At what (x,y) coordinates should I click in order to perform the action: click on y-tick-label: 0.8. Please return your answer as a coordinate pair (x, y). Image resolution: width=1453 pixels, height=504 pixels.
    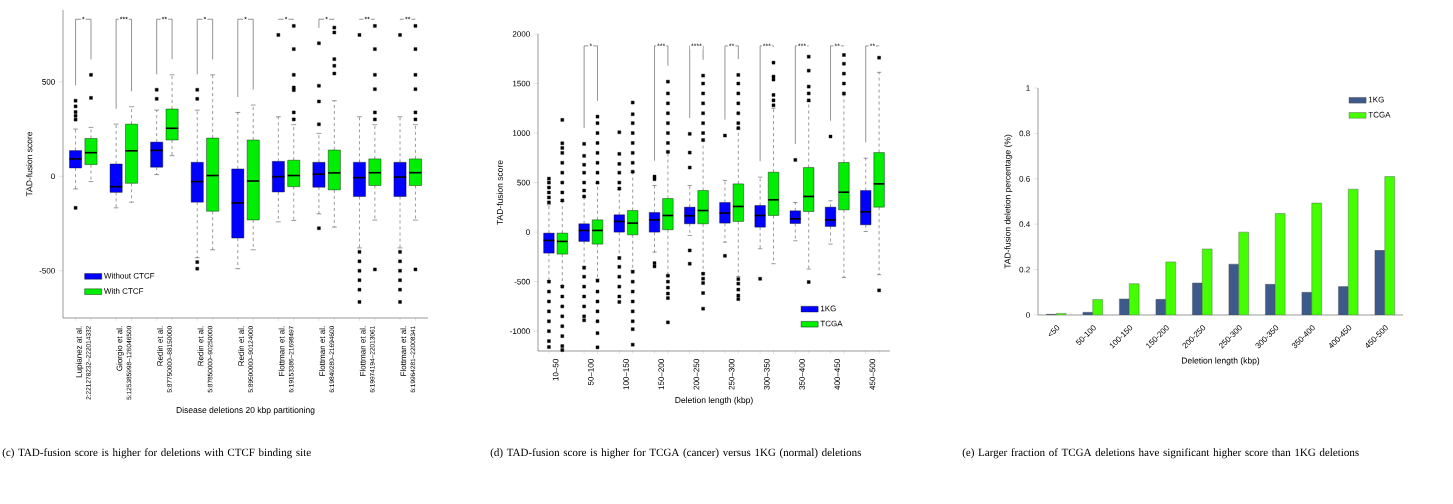
    Looking at the image, I should click on (1024, 133).